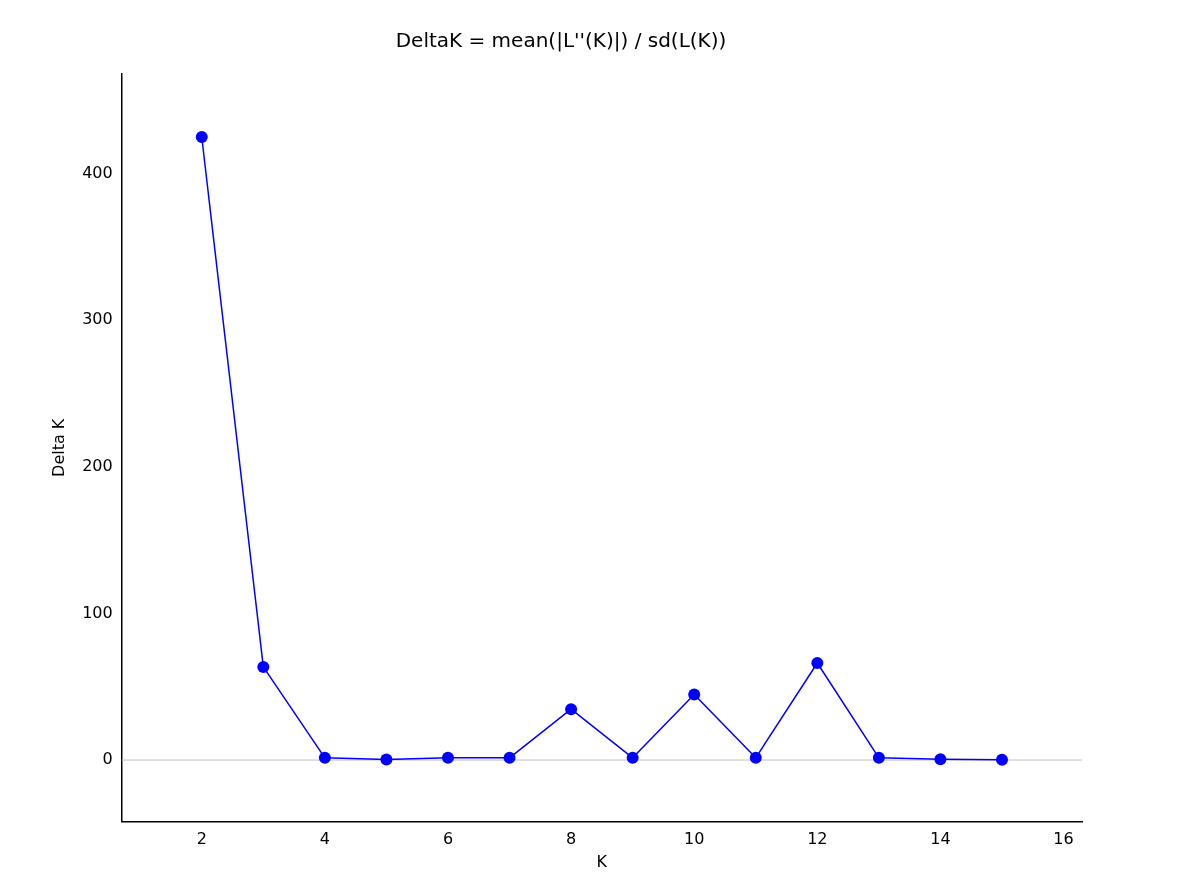 The height and width of the screenshot is (892, 1192). I want to click on x-tick-label: 2, so click(201, 839).